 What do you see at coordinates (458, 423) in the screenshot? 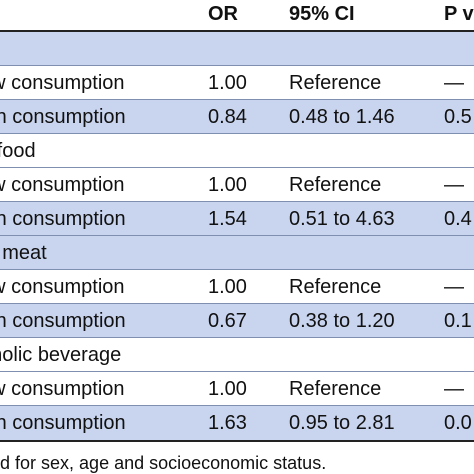
I see `row-p: 0.0` at bounding box center [458, 423].